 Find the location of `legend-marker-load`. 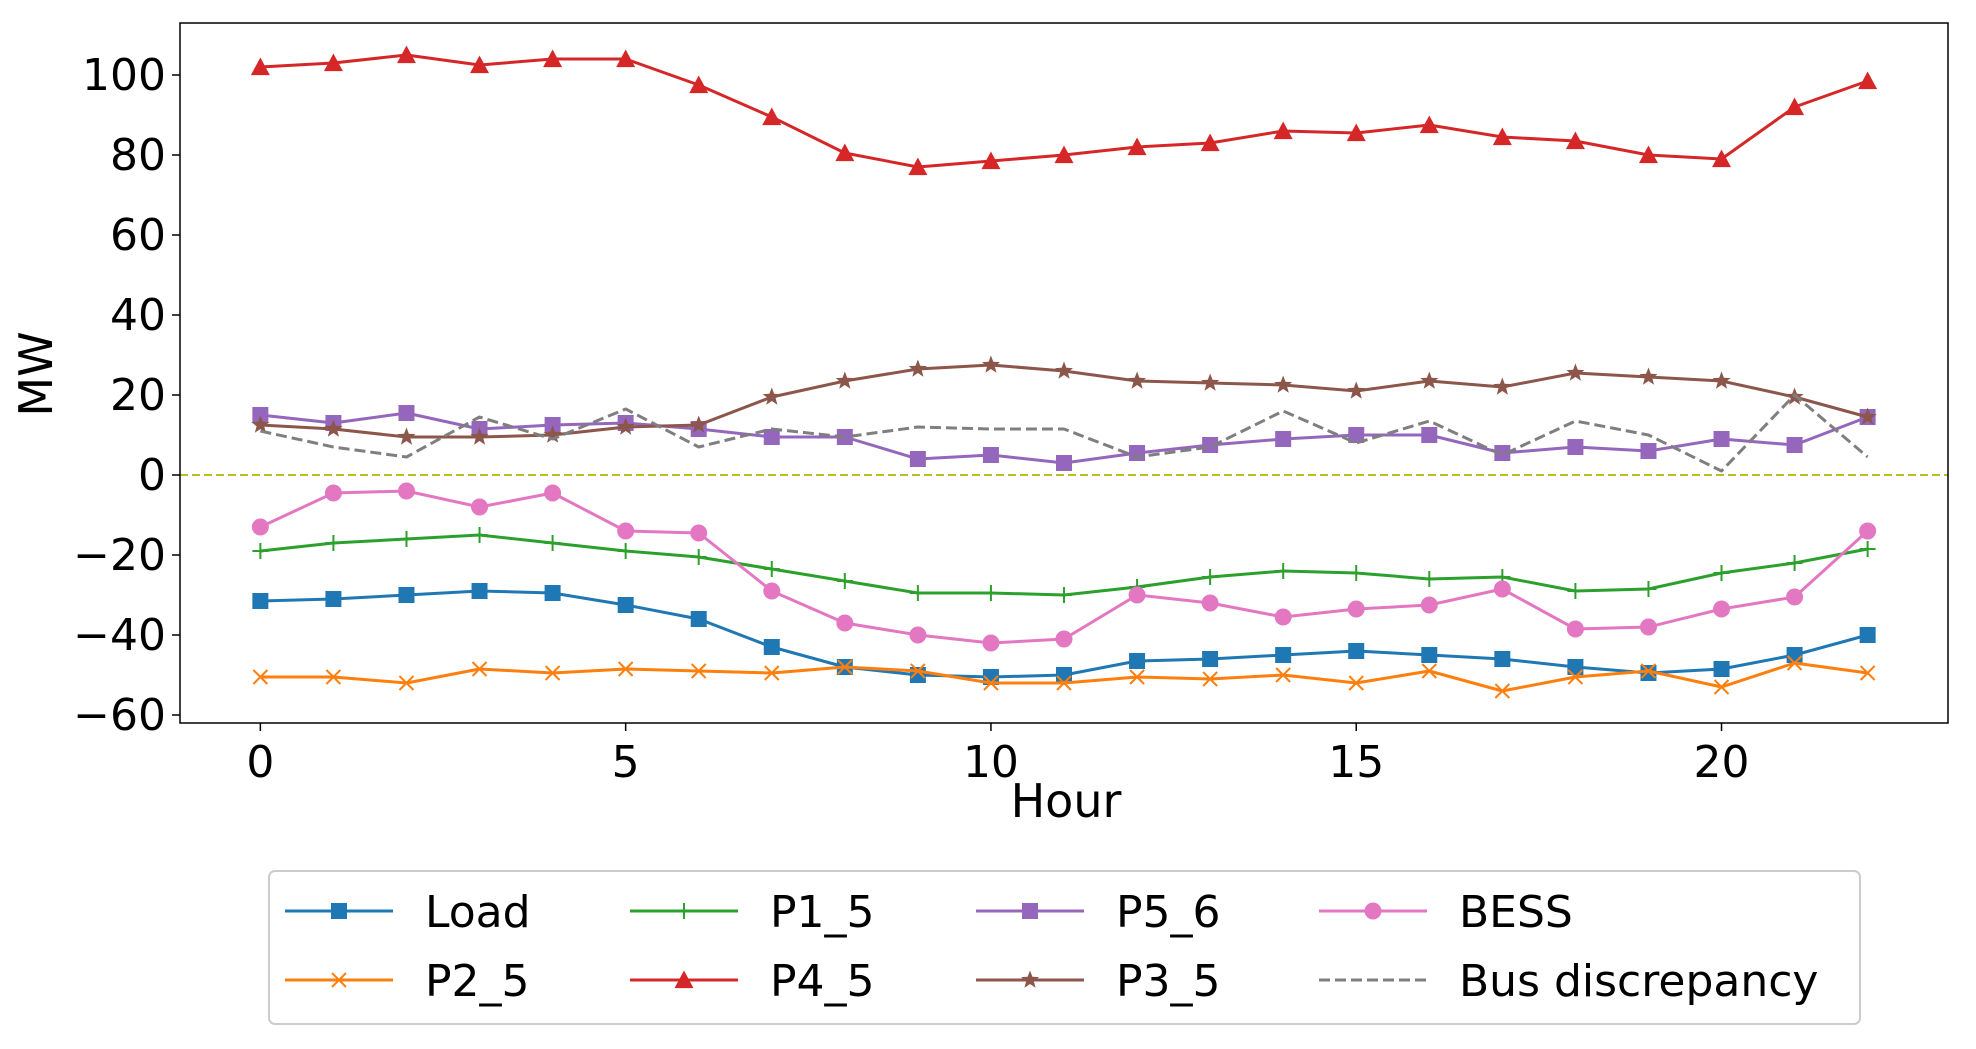

legend-marker-load is located at coordinates (339, 911).